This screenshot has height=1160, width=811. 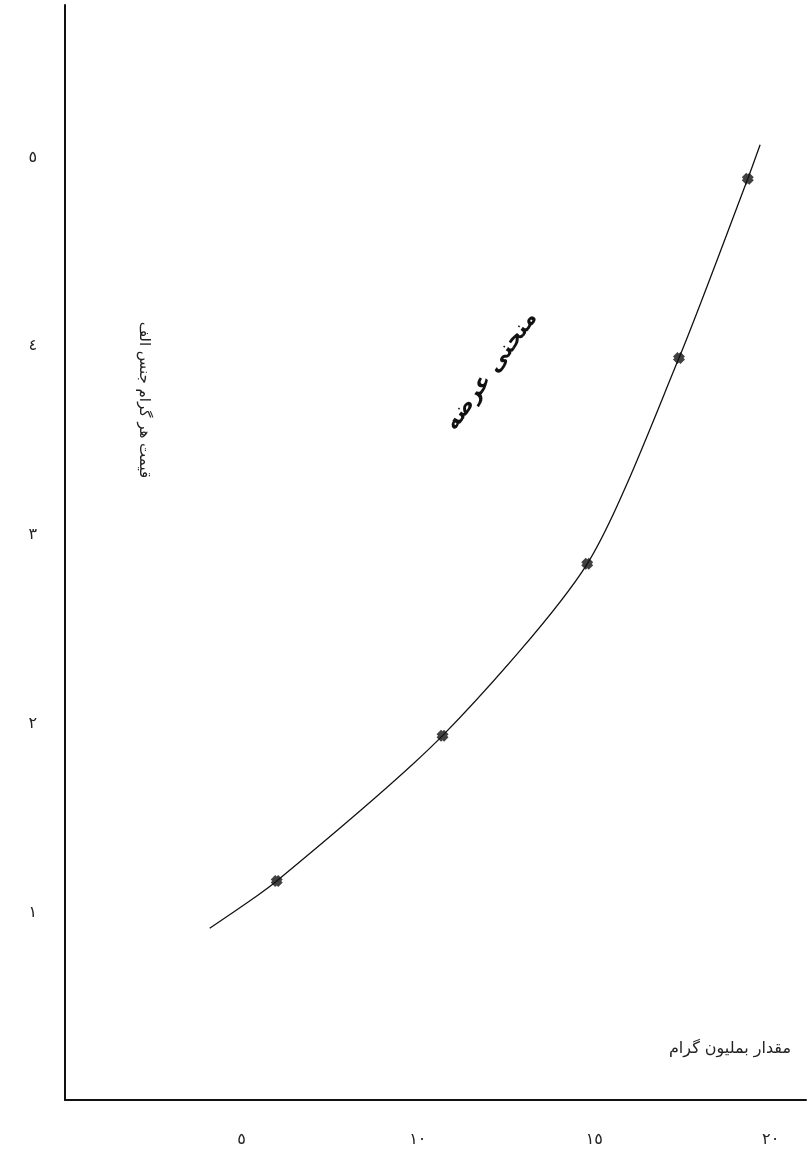 What do you see at coordinates (729, 1047) in the screenshot?
I see `x-axis-title: مقدار بمليون گرام` at bounding box center [729, 1047].